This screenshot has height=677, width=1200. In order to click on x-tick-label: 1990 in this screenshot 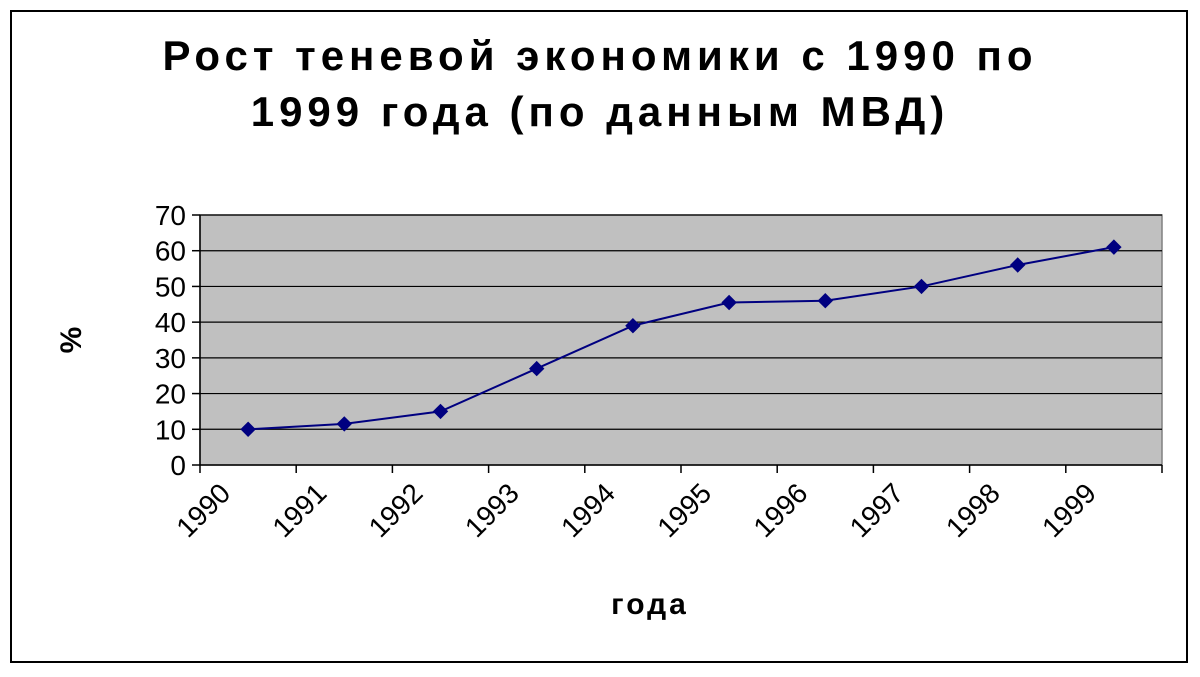, I will do `click(203, 510)`.